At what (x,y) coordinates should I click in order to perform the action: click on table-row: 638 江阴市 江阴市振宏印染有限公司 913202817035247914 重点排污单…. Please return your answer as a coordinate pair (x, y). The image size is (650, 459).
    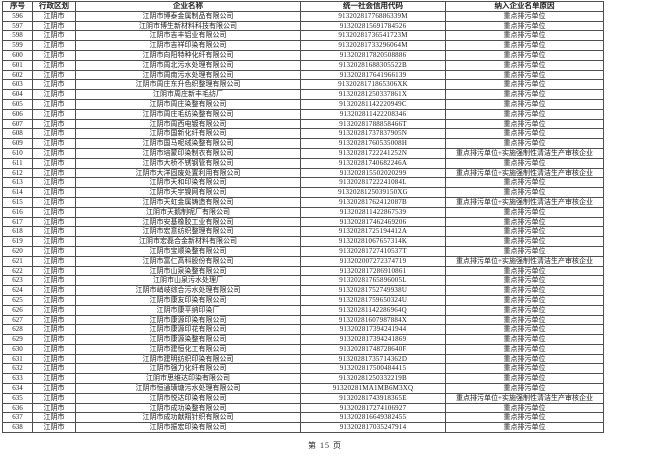
    Looking at the image, I should click on (303, 428).